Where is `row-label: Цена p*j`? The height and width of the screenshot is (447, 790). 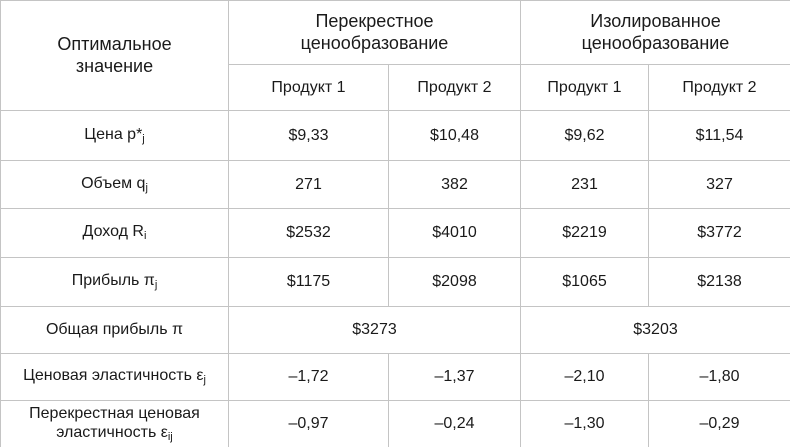 row-label: Цена p*j is located at coordinates (114, 135).